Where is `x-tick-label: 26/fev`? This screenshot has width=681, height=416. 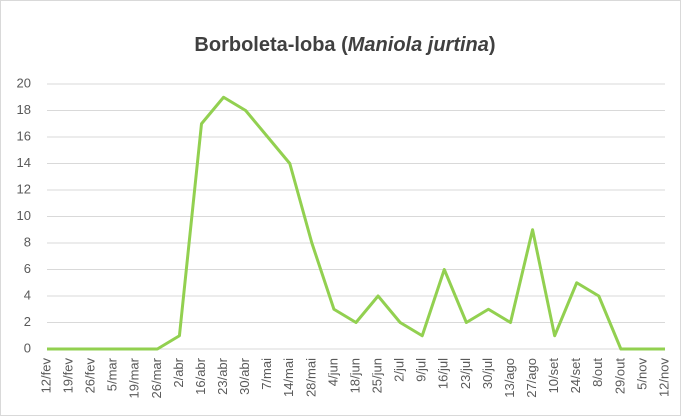
x-tick-label: 26/fev is located at coordinates (90, 376).